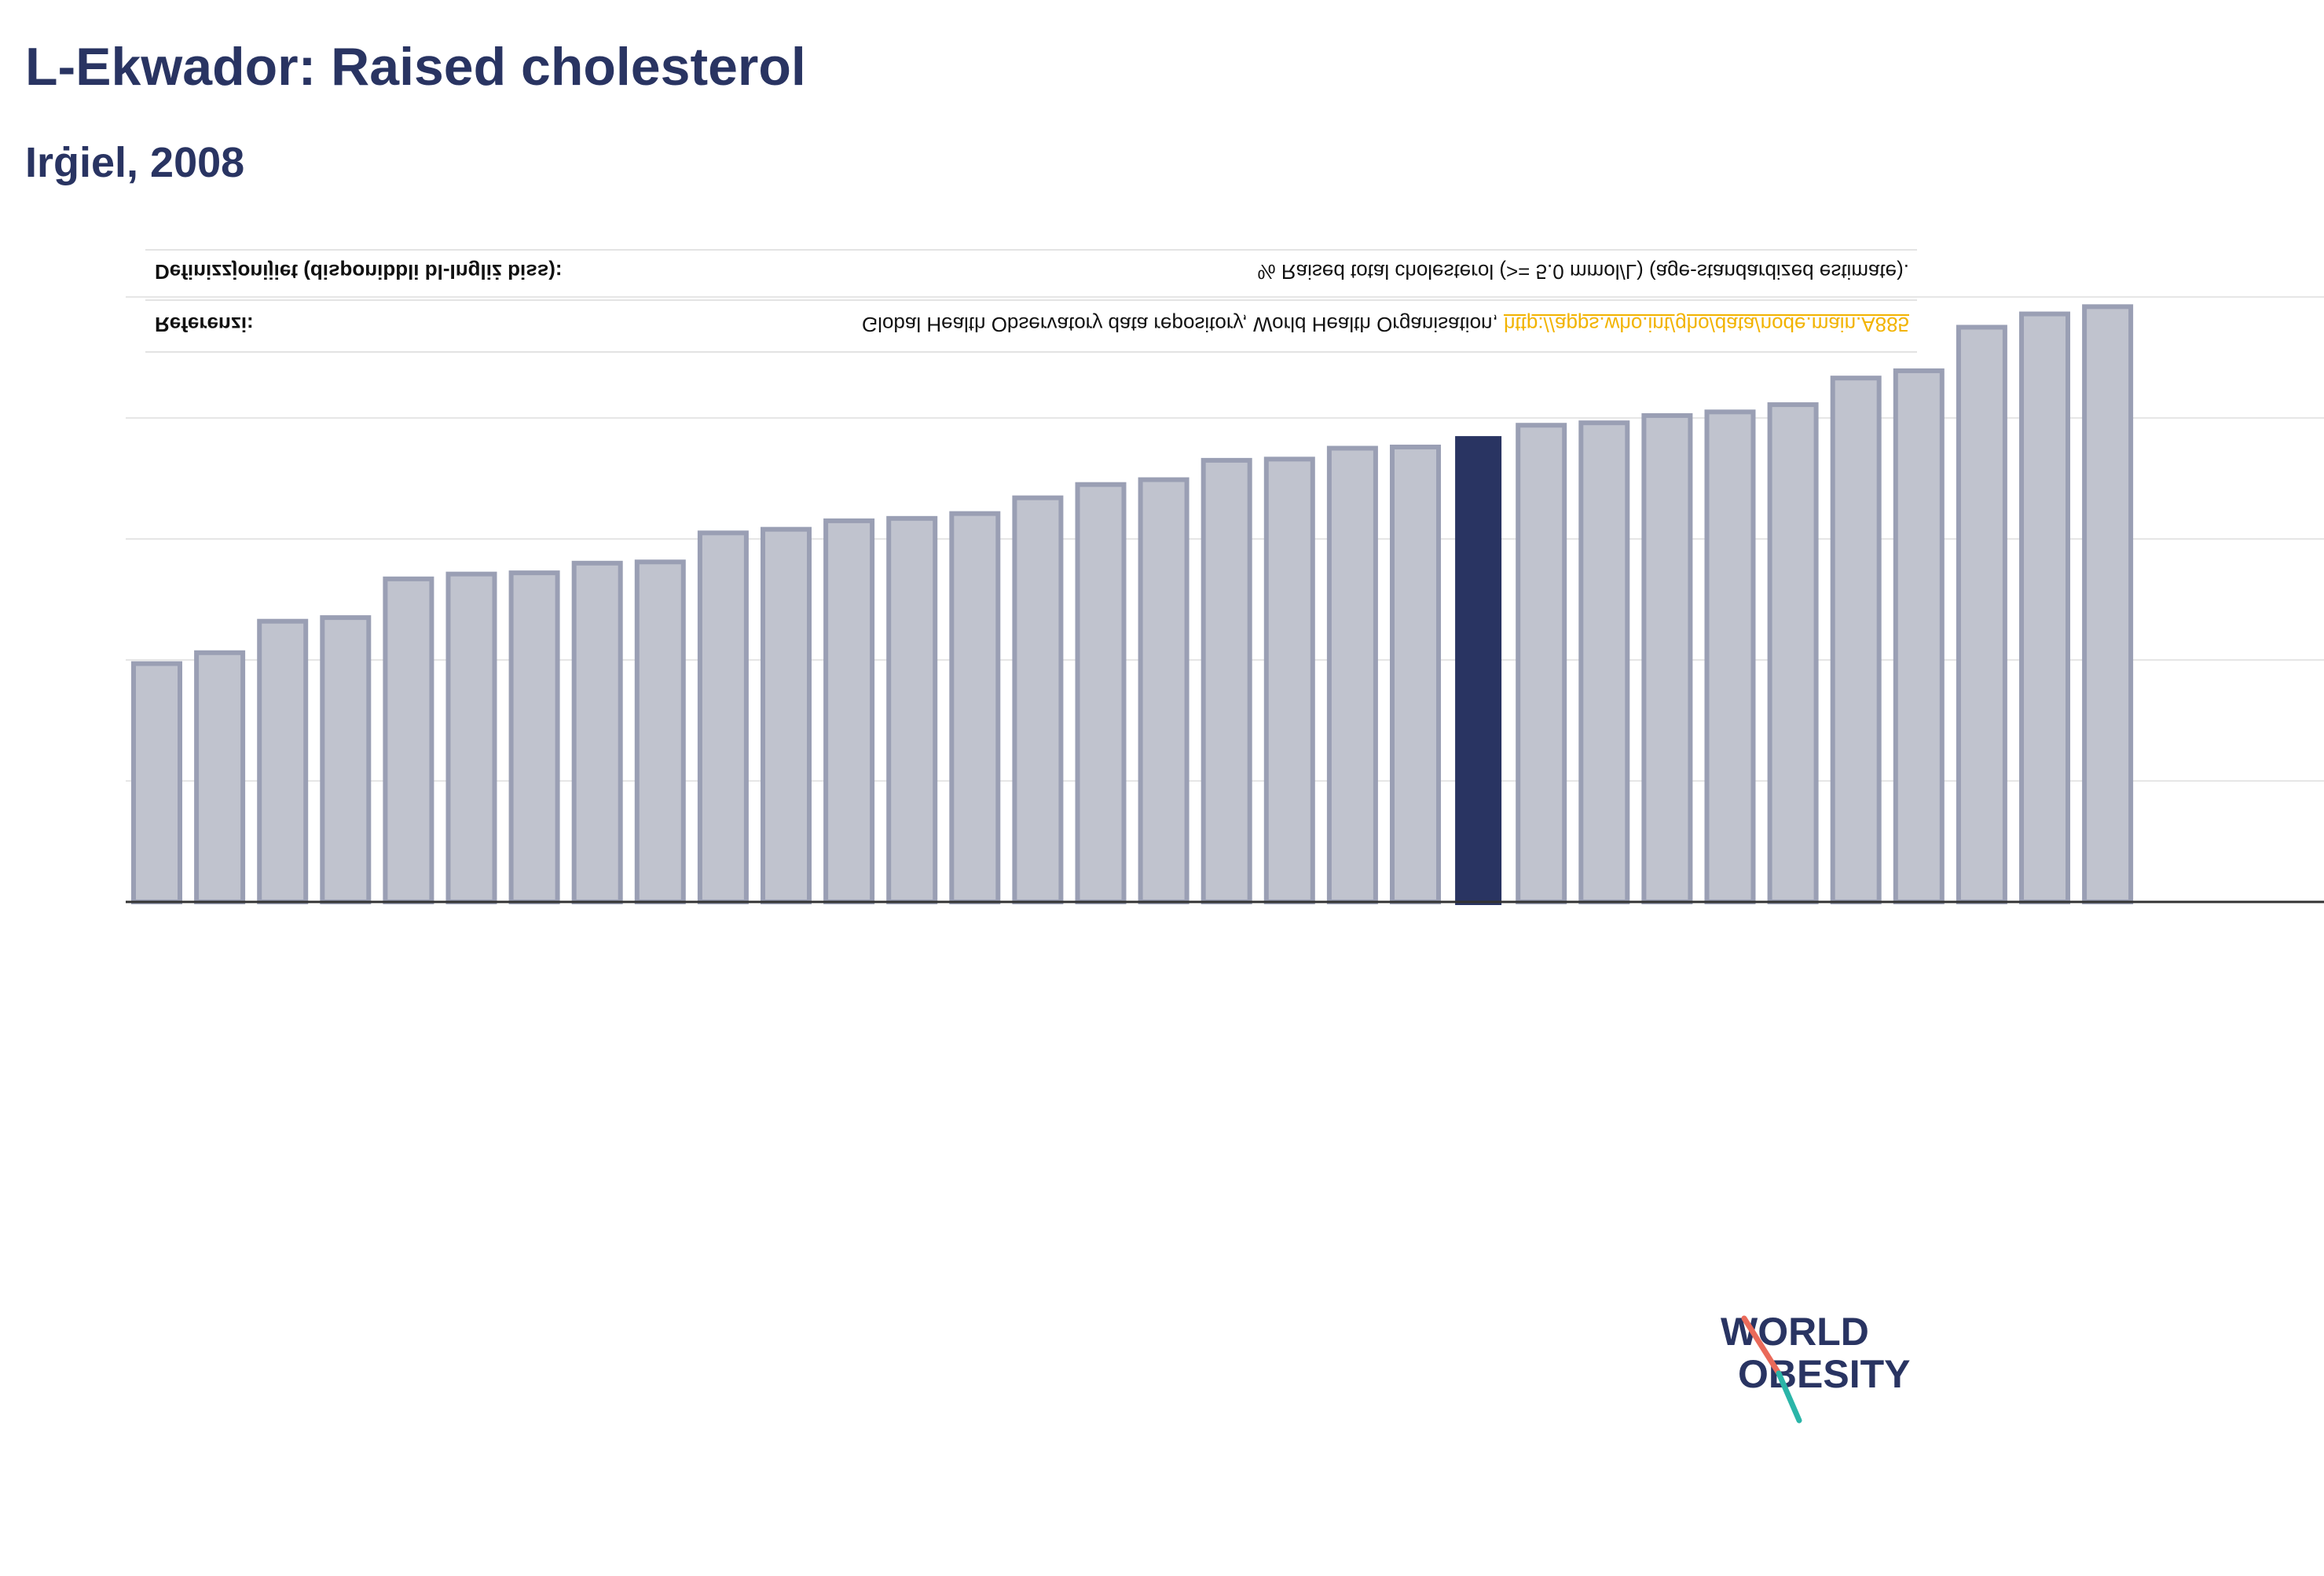 Image resolution: width=2324 pixels, height=1576 pixels. Describe the element at coordinates (1031, 301) in the screenshot. I see `notes-box` at that location.